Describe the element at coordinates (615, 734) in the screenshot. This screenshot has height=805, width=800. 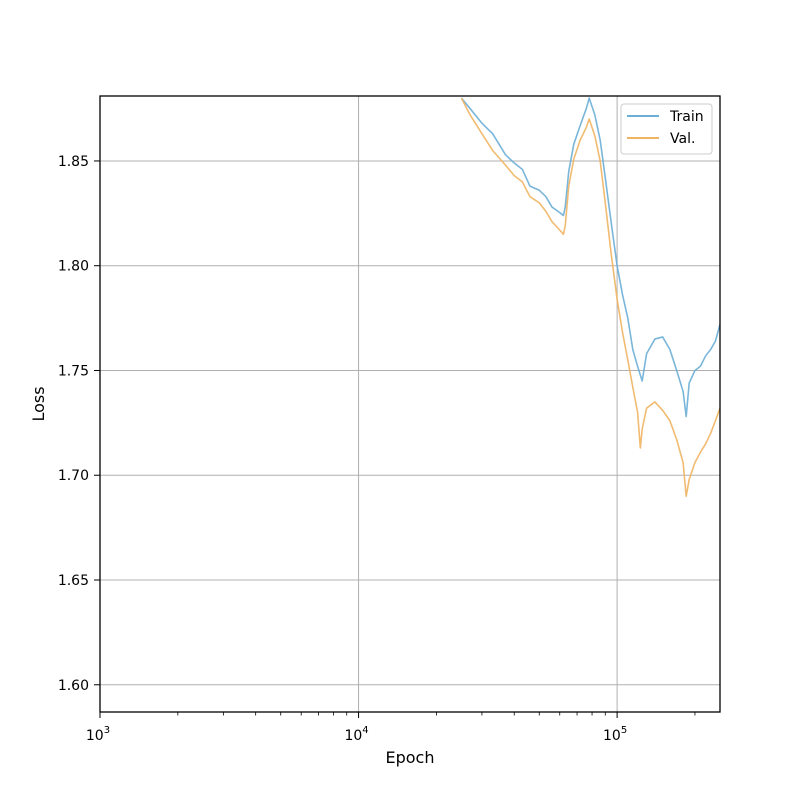
I see `x-tick-label: 10⁵` at that location.